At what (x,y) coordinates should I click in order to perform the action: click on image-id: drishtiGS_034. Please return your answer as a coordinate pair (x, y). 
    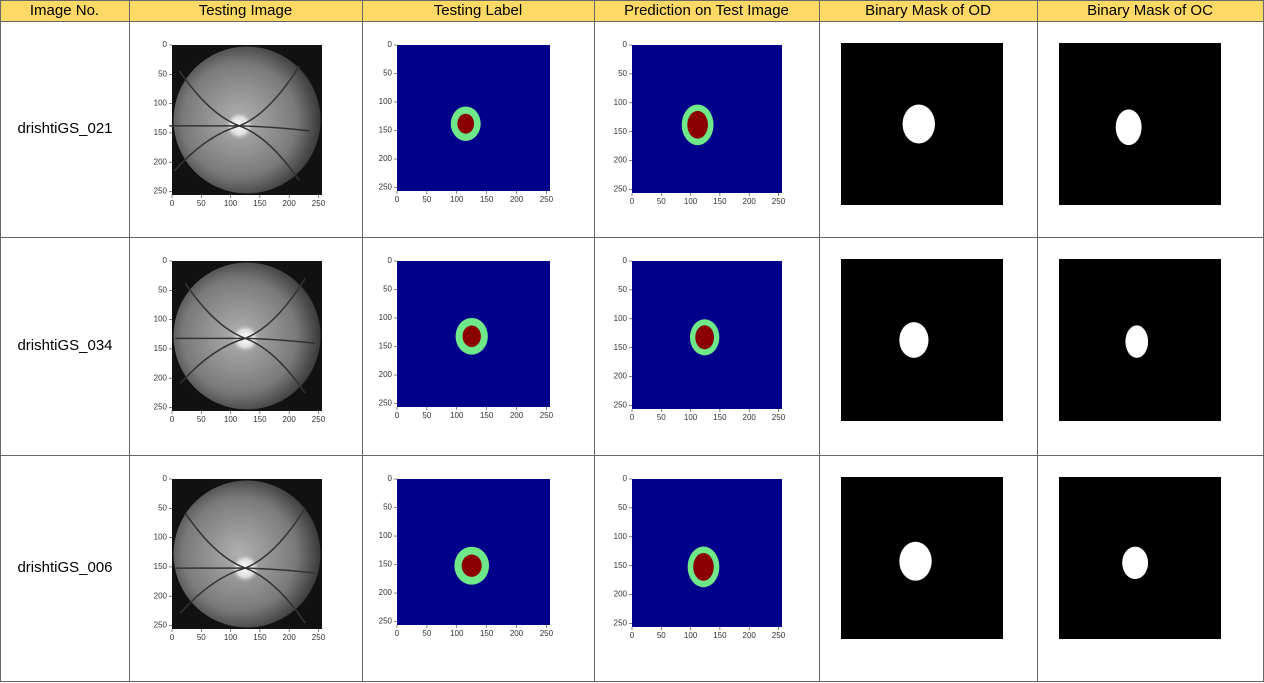
    Looking at the image, I should click on (64, 345).